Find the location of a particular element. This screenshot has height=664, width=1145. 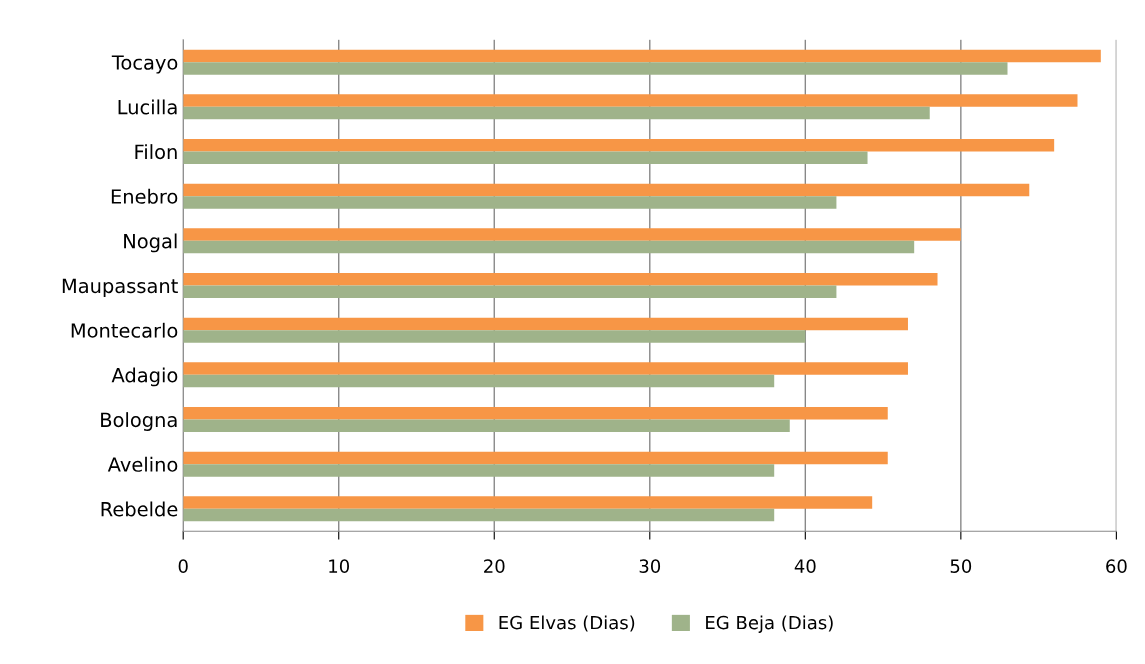

x-tick-label: 0 is located at coordinates (183, 566).